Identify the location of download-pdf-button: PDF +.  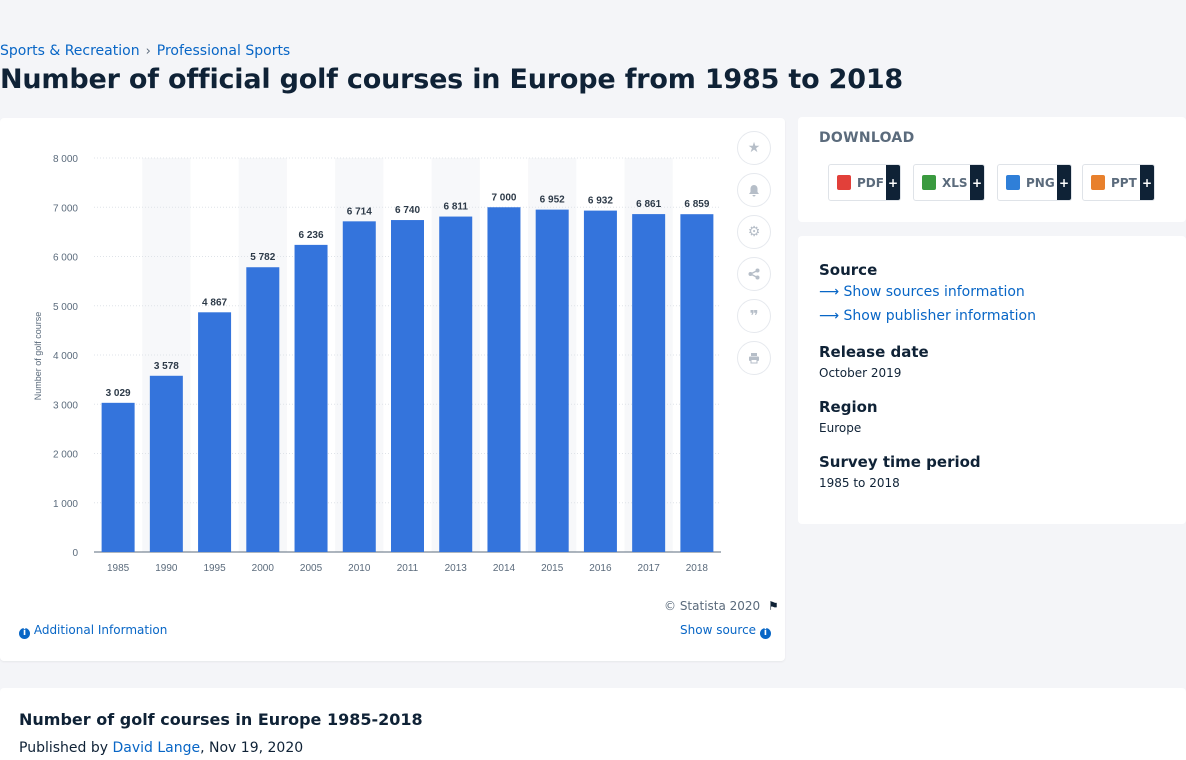
(864, 182).